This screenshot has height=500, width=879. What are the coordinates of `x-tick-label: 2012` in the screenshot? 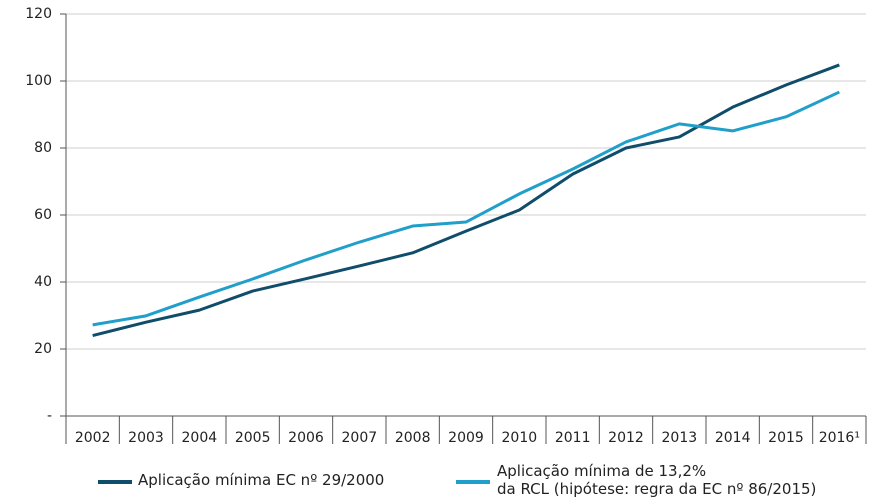 It's located at (626, 438).